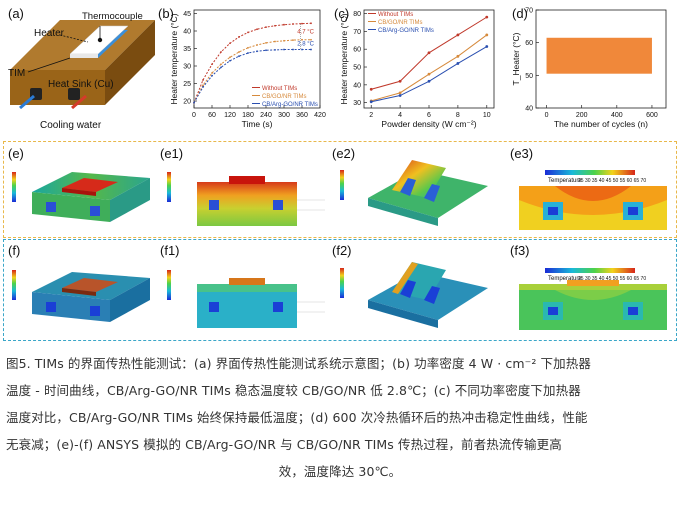 This screenshot has height=508, width=681. What do you see at coordinates (246, 199) in the screenshot?
I see `sim-e1-section` at bounding box center [246, 199].